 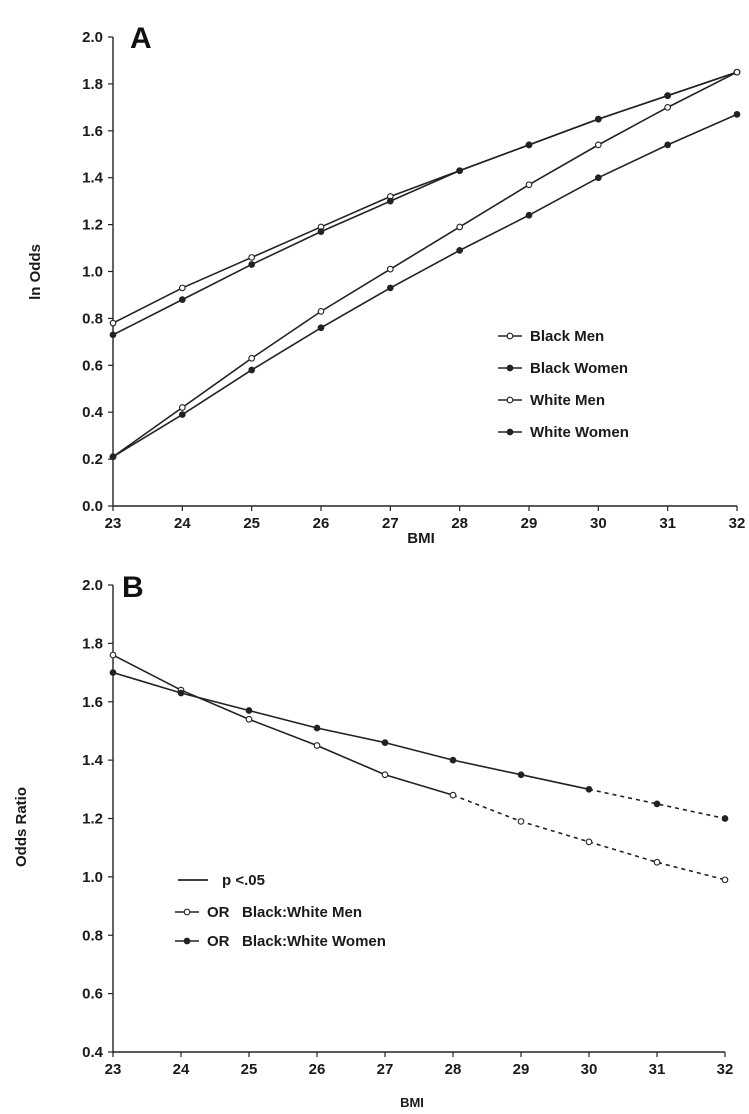 What do you see at coordinates (92, 272) in the screenshot?
I see `y-tick-label: 1.0` at bounding box center [92, 272].